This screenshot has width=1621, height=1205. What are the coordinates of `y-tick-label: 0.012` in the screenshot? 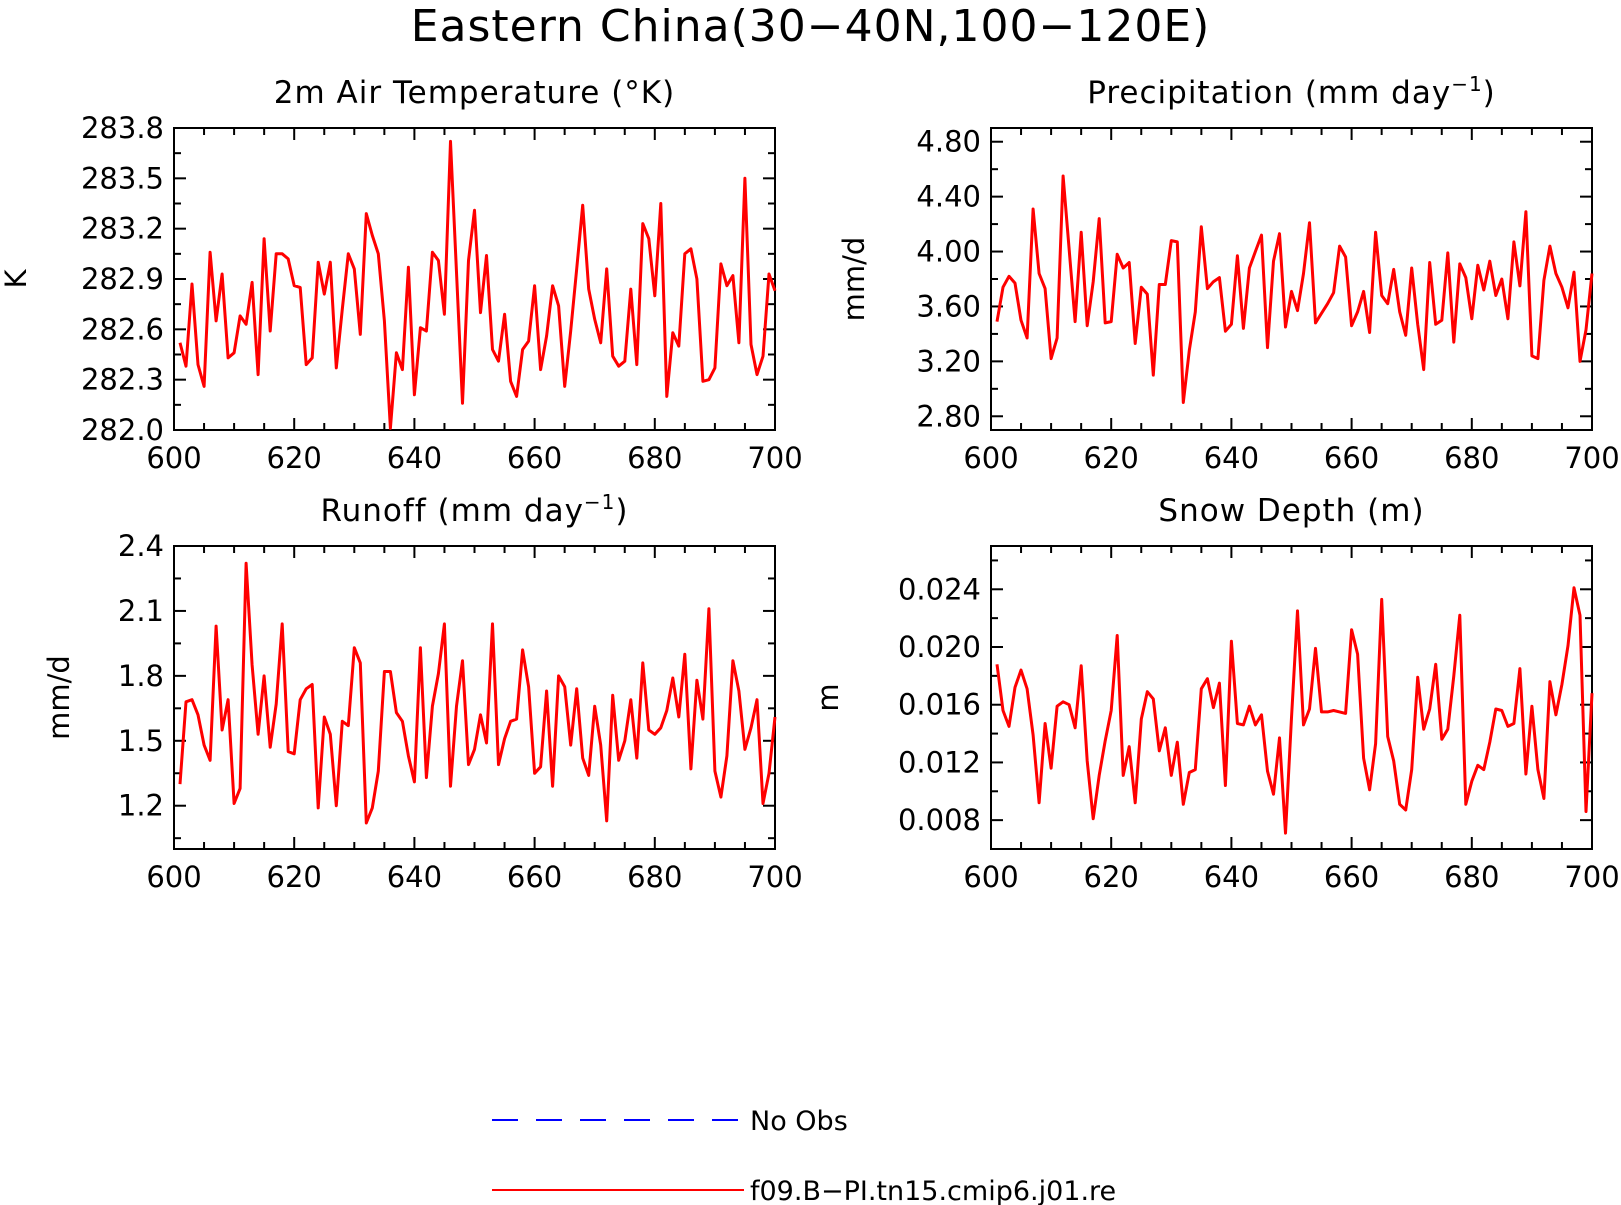 It's located at (939, 762).